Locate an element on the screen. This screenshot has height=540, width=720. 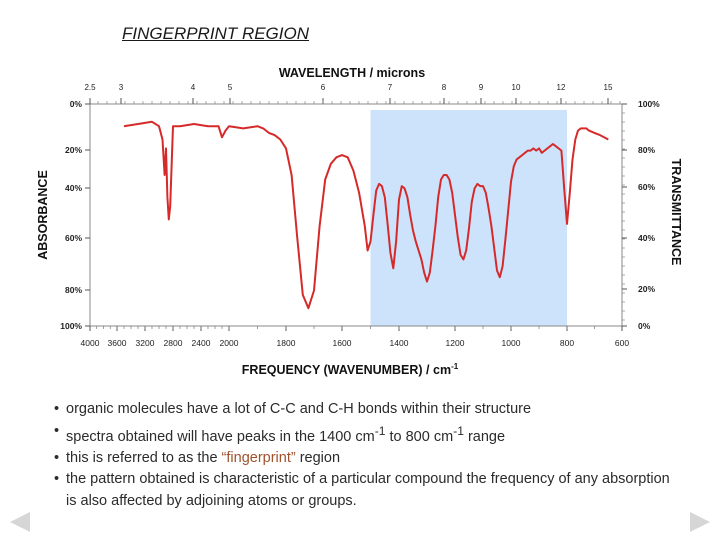
left-tick-label: 100% is located at coordinates (71, 326).